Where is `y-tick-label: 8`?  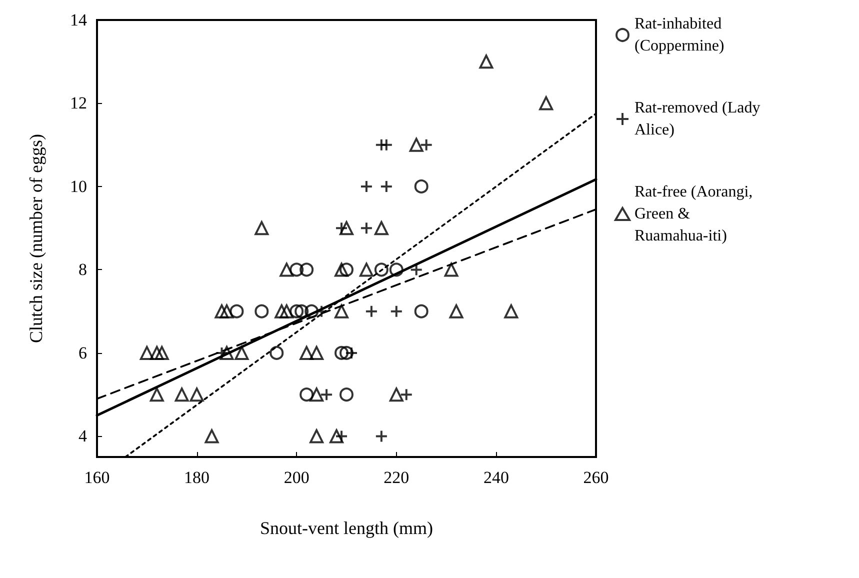 y-tick-label: 8 is located at coordinates (82, 270).